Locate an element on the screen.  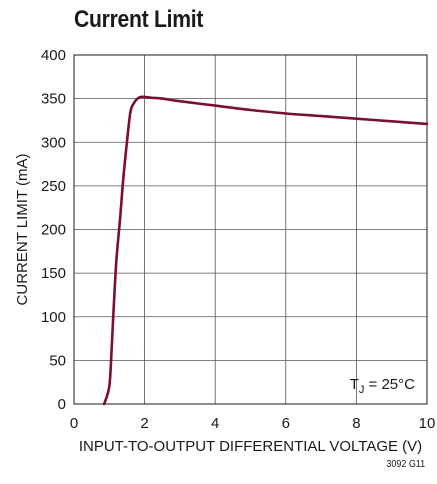
x-tick-label: 10 is located at coordinates (427, 423).